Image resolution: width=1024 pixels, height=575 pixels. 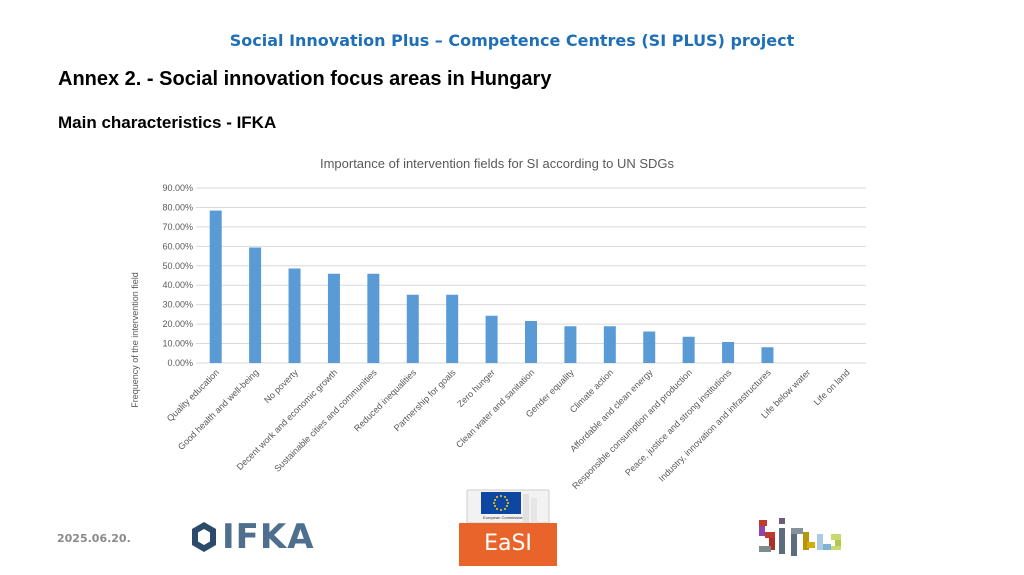 I want to click on x-tick-label: Life on land, so click(x=832, y=387).